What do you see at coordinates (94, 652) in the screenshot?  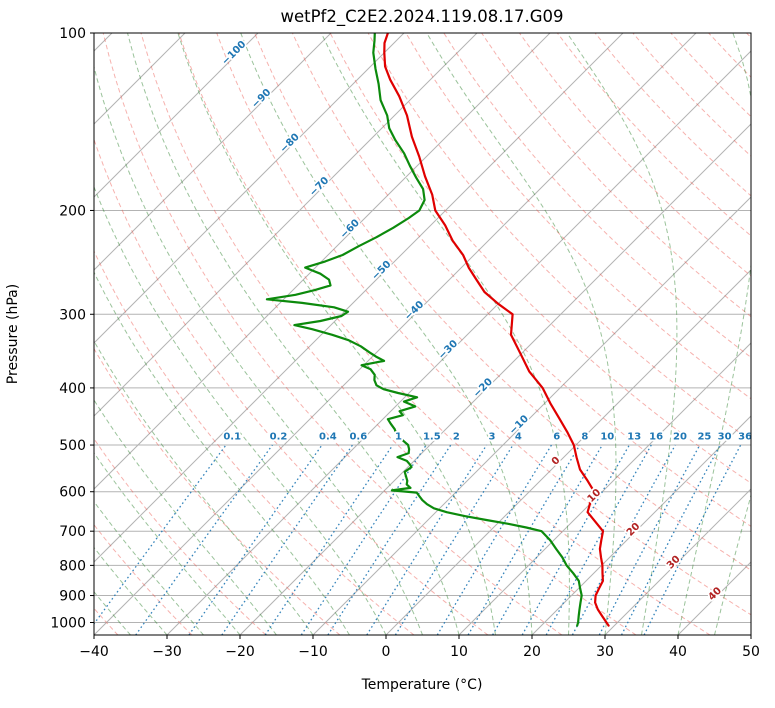 I see `x-tick-label: −40` at bounding box center [94, 652].